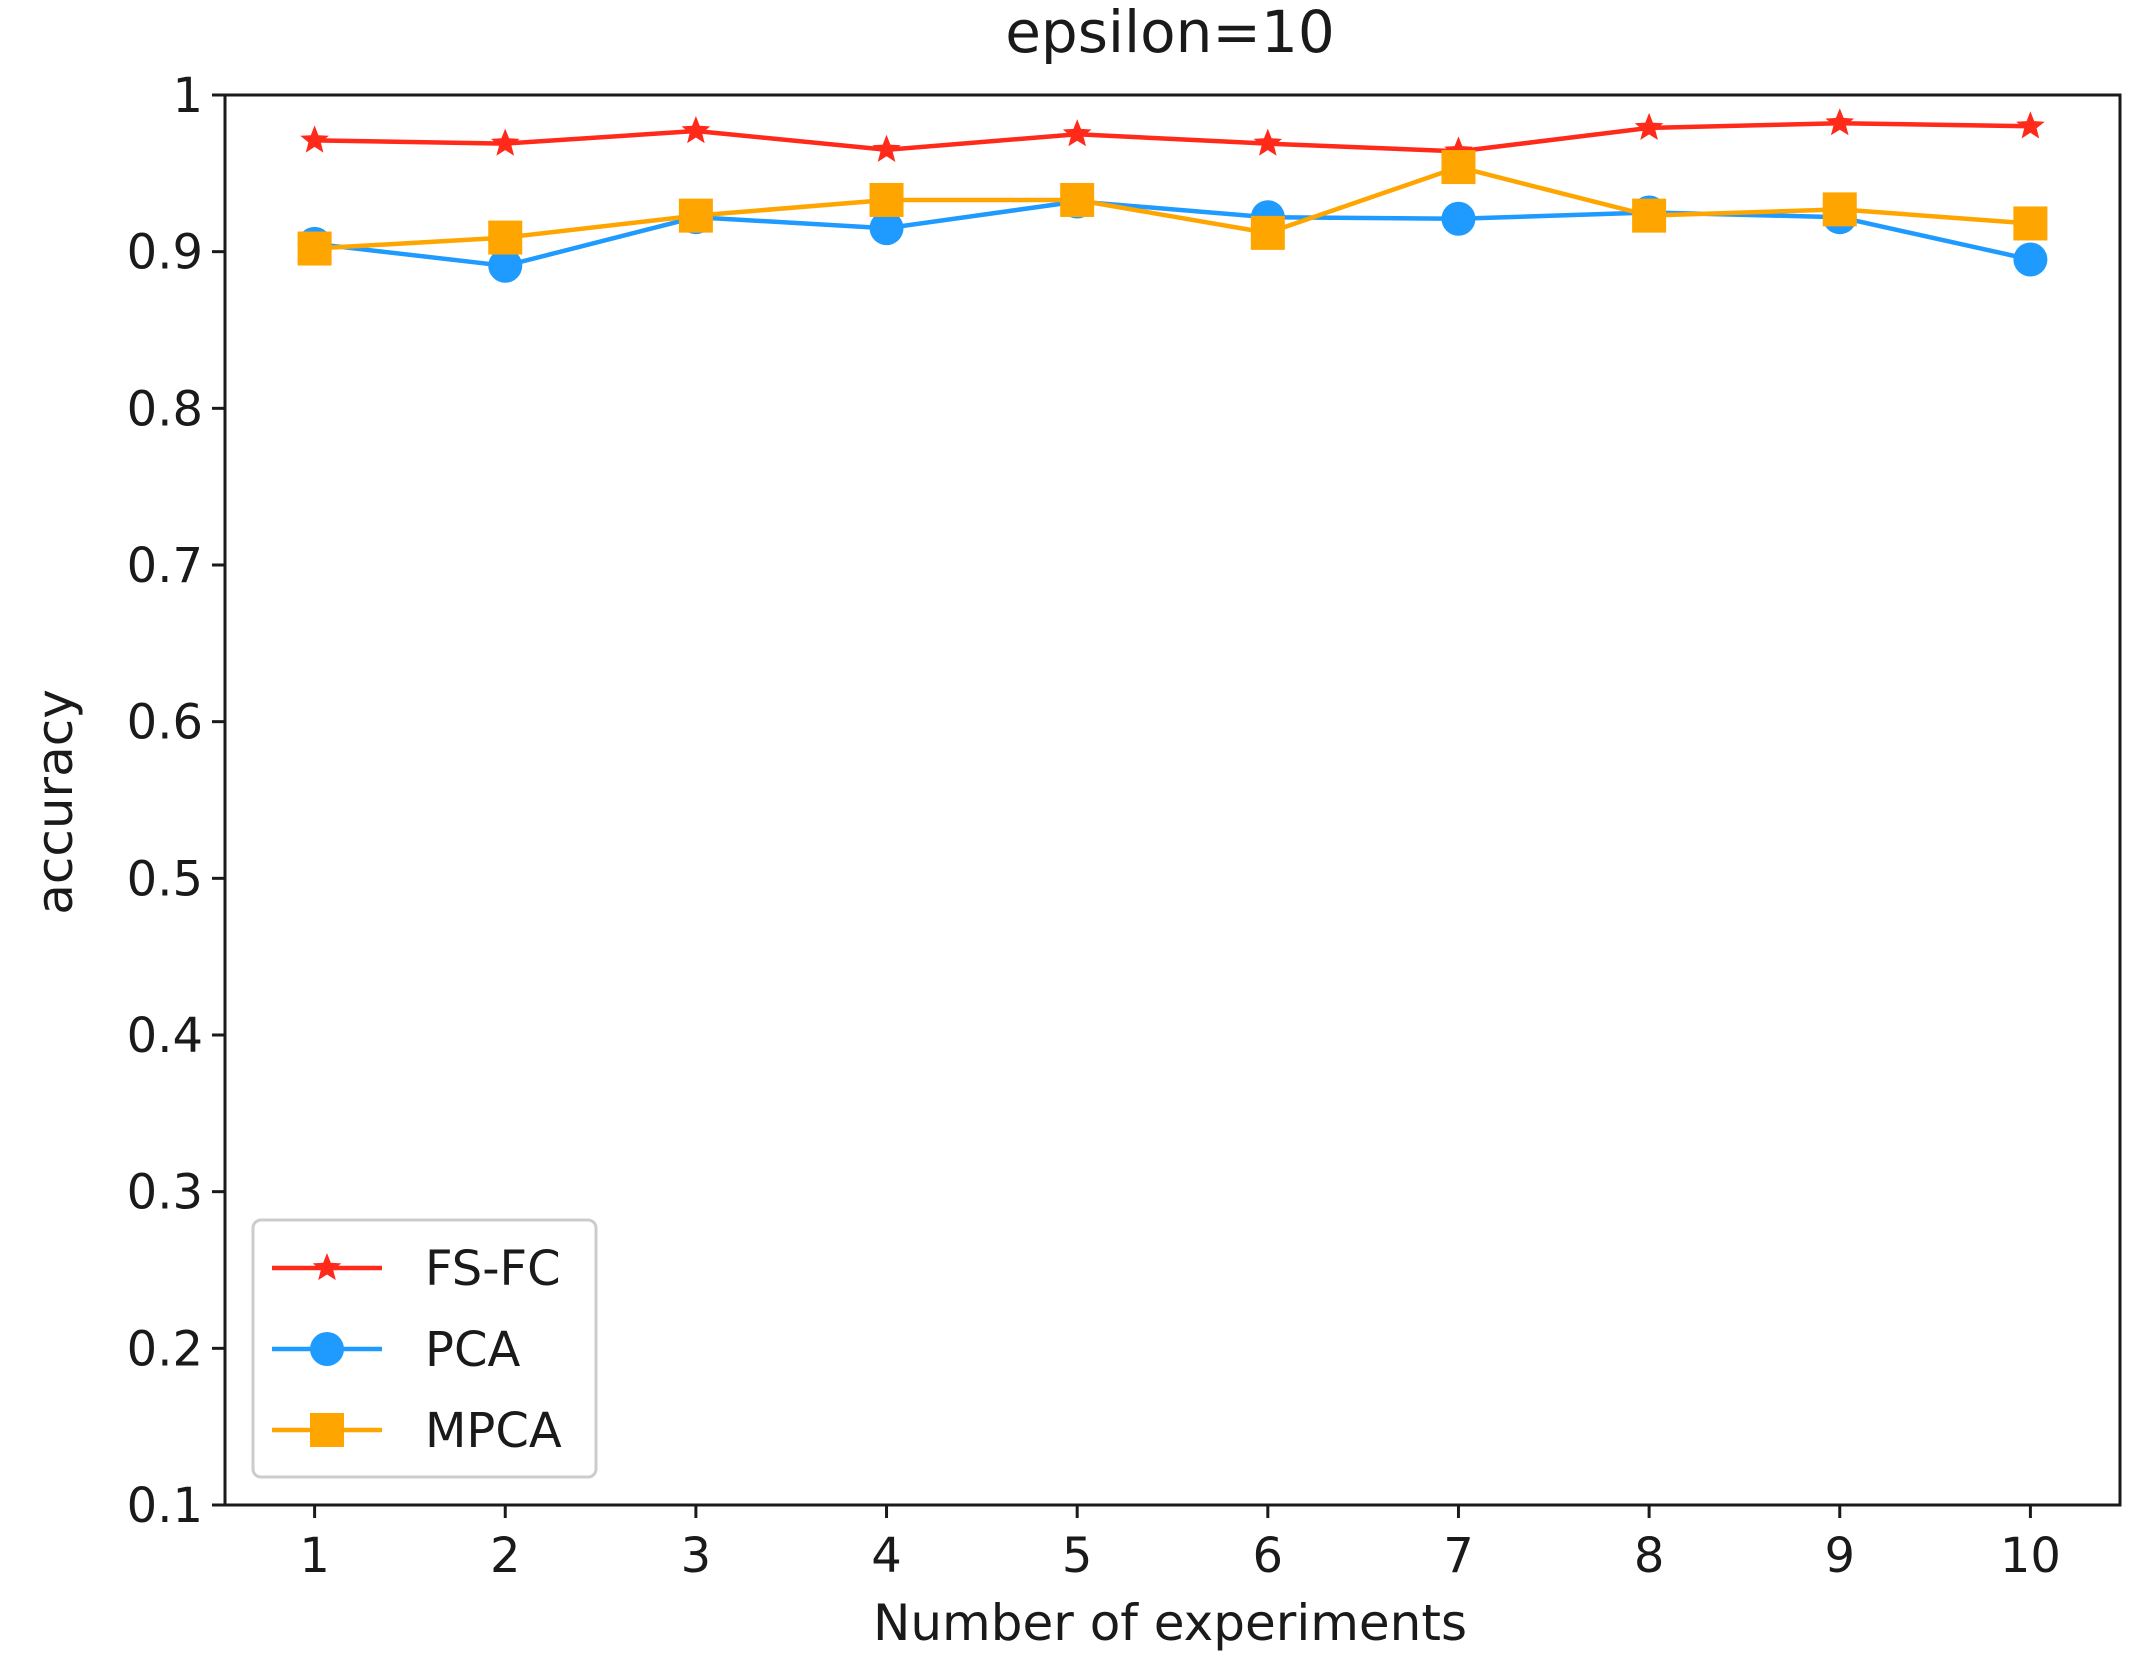  What do you see at coordinates (1839, 1556) in the screenshot?
I see `x-tick-label: 9` at bounding box center [1839, 1556].